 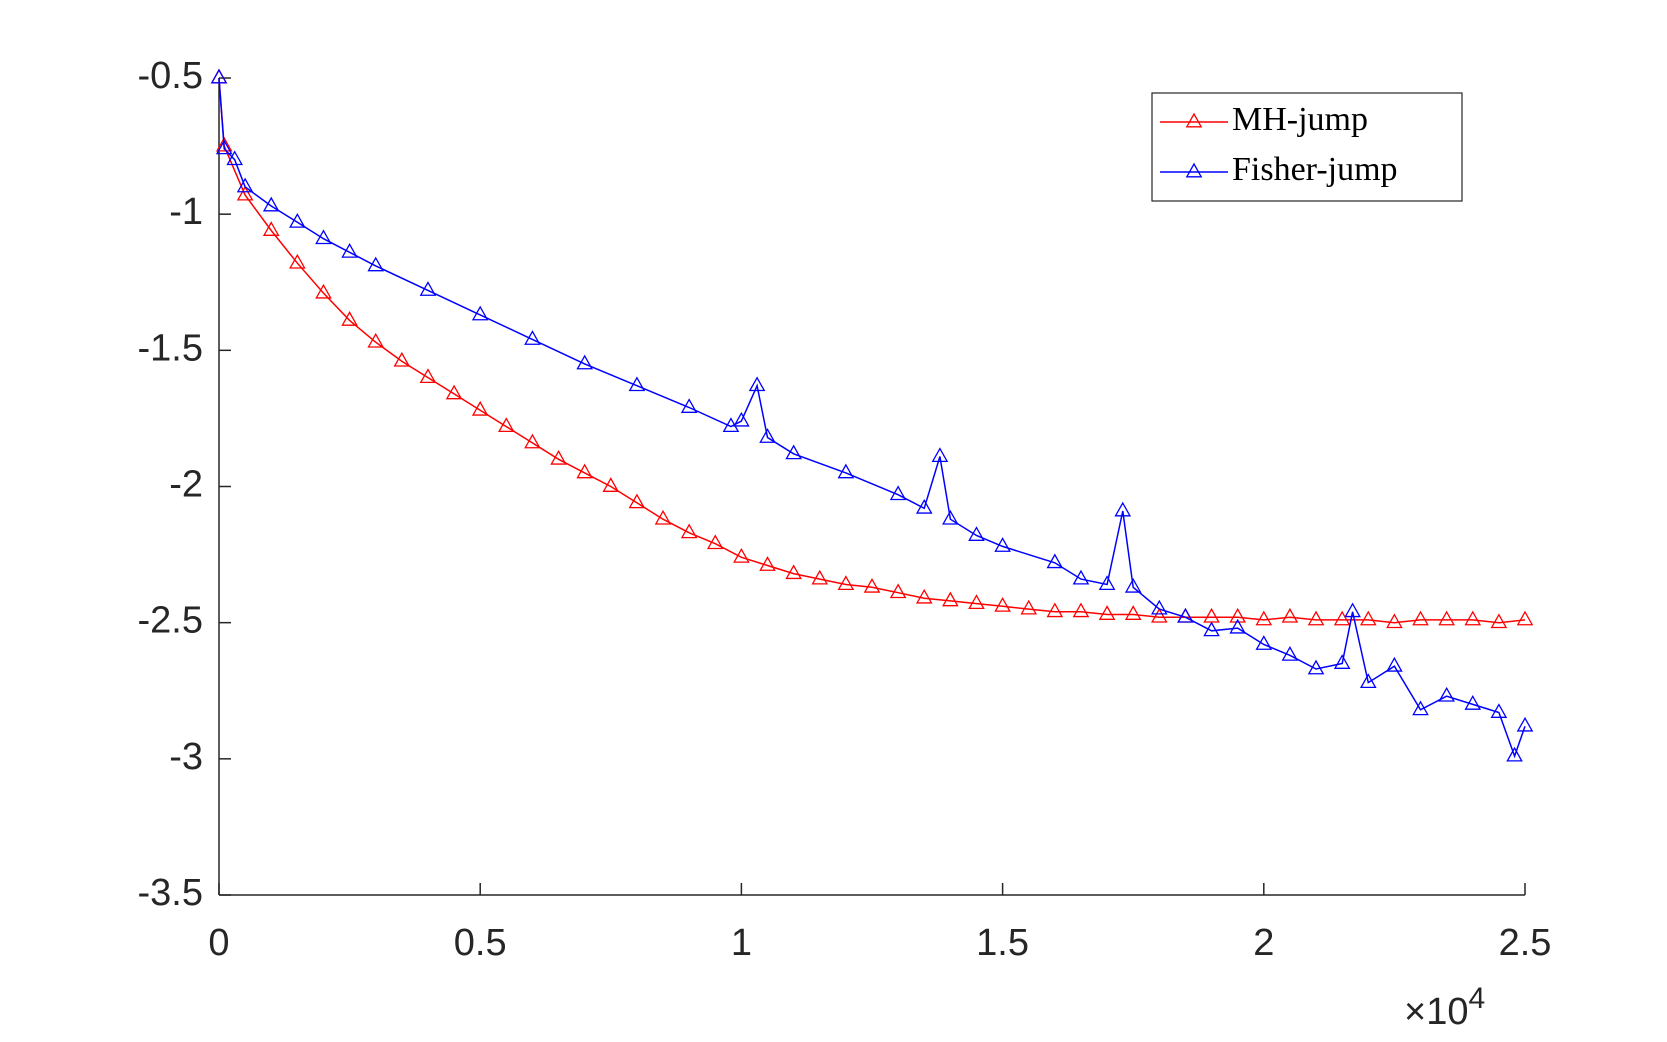 I want to click on x-tick-label: 0, so click(x=218, y=943).